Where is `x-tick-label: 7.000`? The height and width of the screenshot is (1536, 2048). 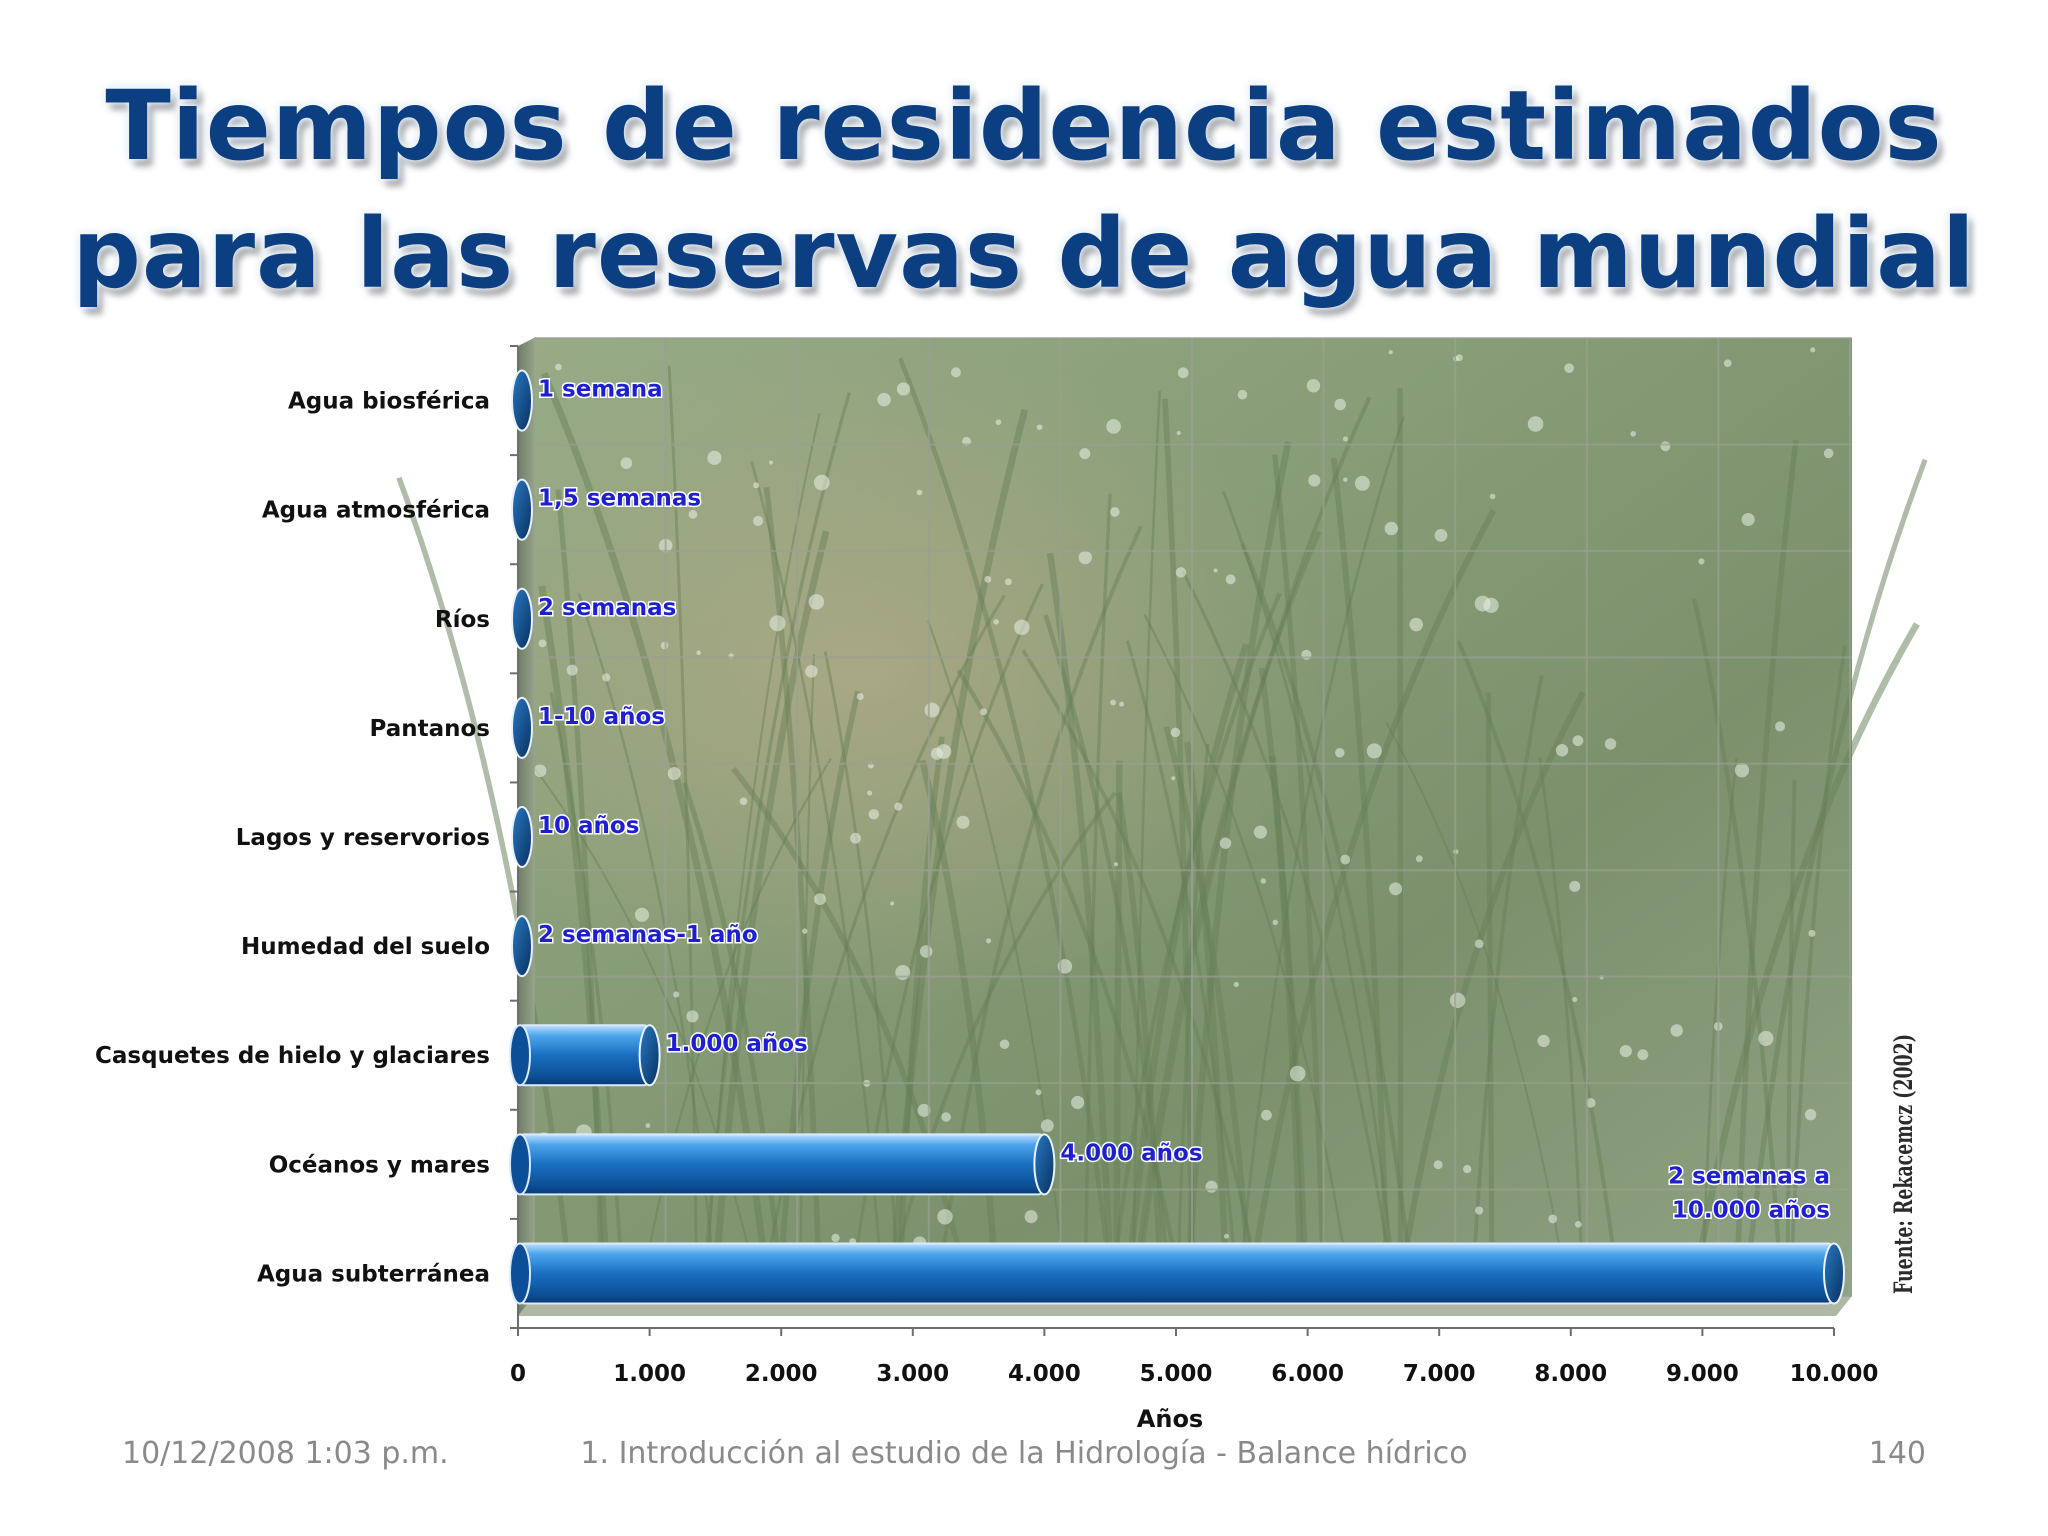
x-tick-label: 7.000 is located at coordinates (1439, 1374).